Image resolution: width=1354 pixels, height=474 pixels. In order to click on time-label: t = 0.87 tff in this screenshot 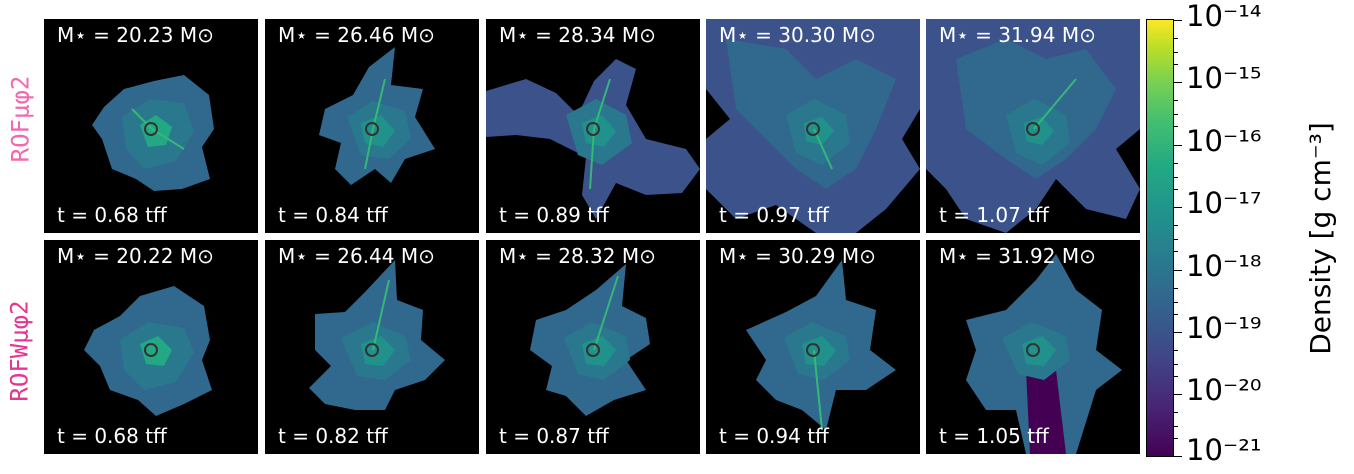, I will do `click(554, 436)`.